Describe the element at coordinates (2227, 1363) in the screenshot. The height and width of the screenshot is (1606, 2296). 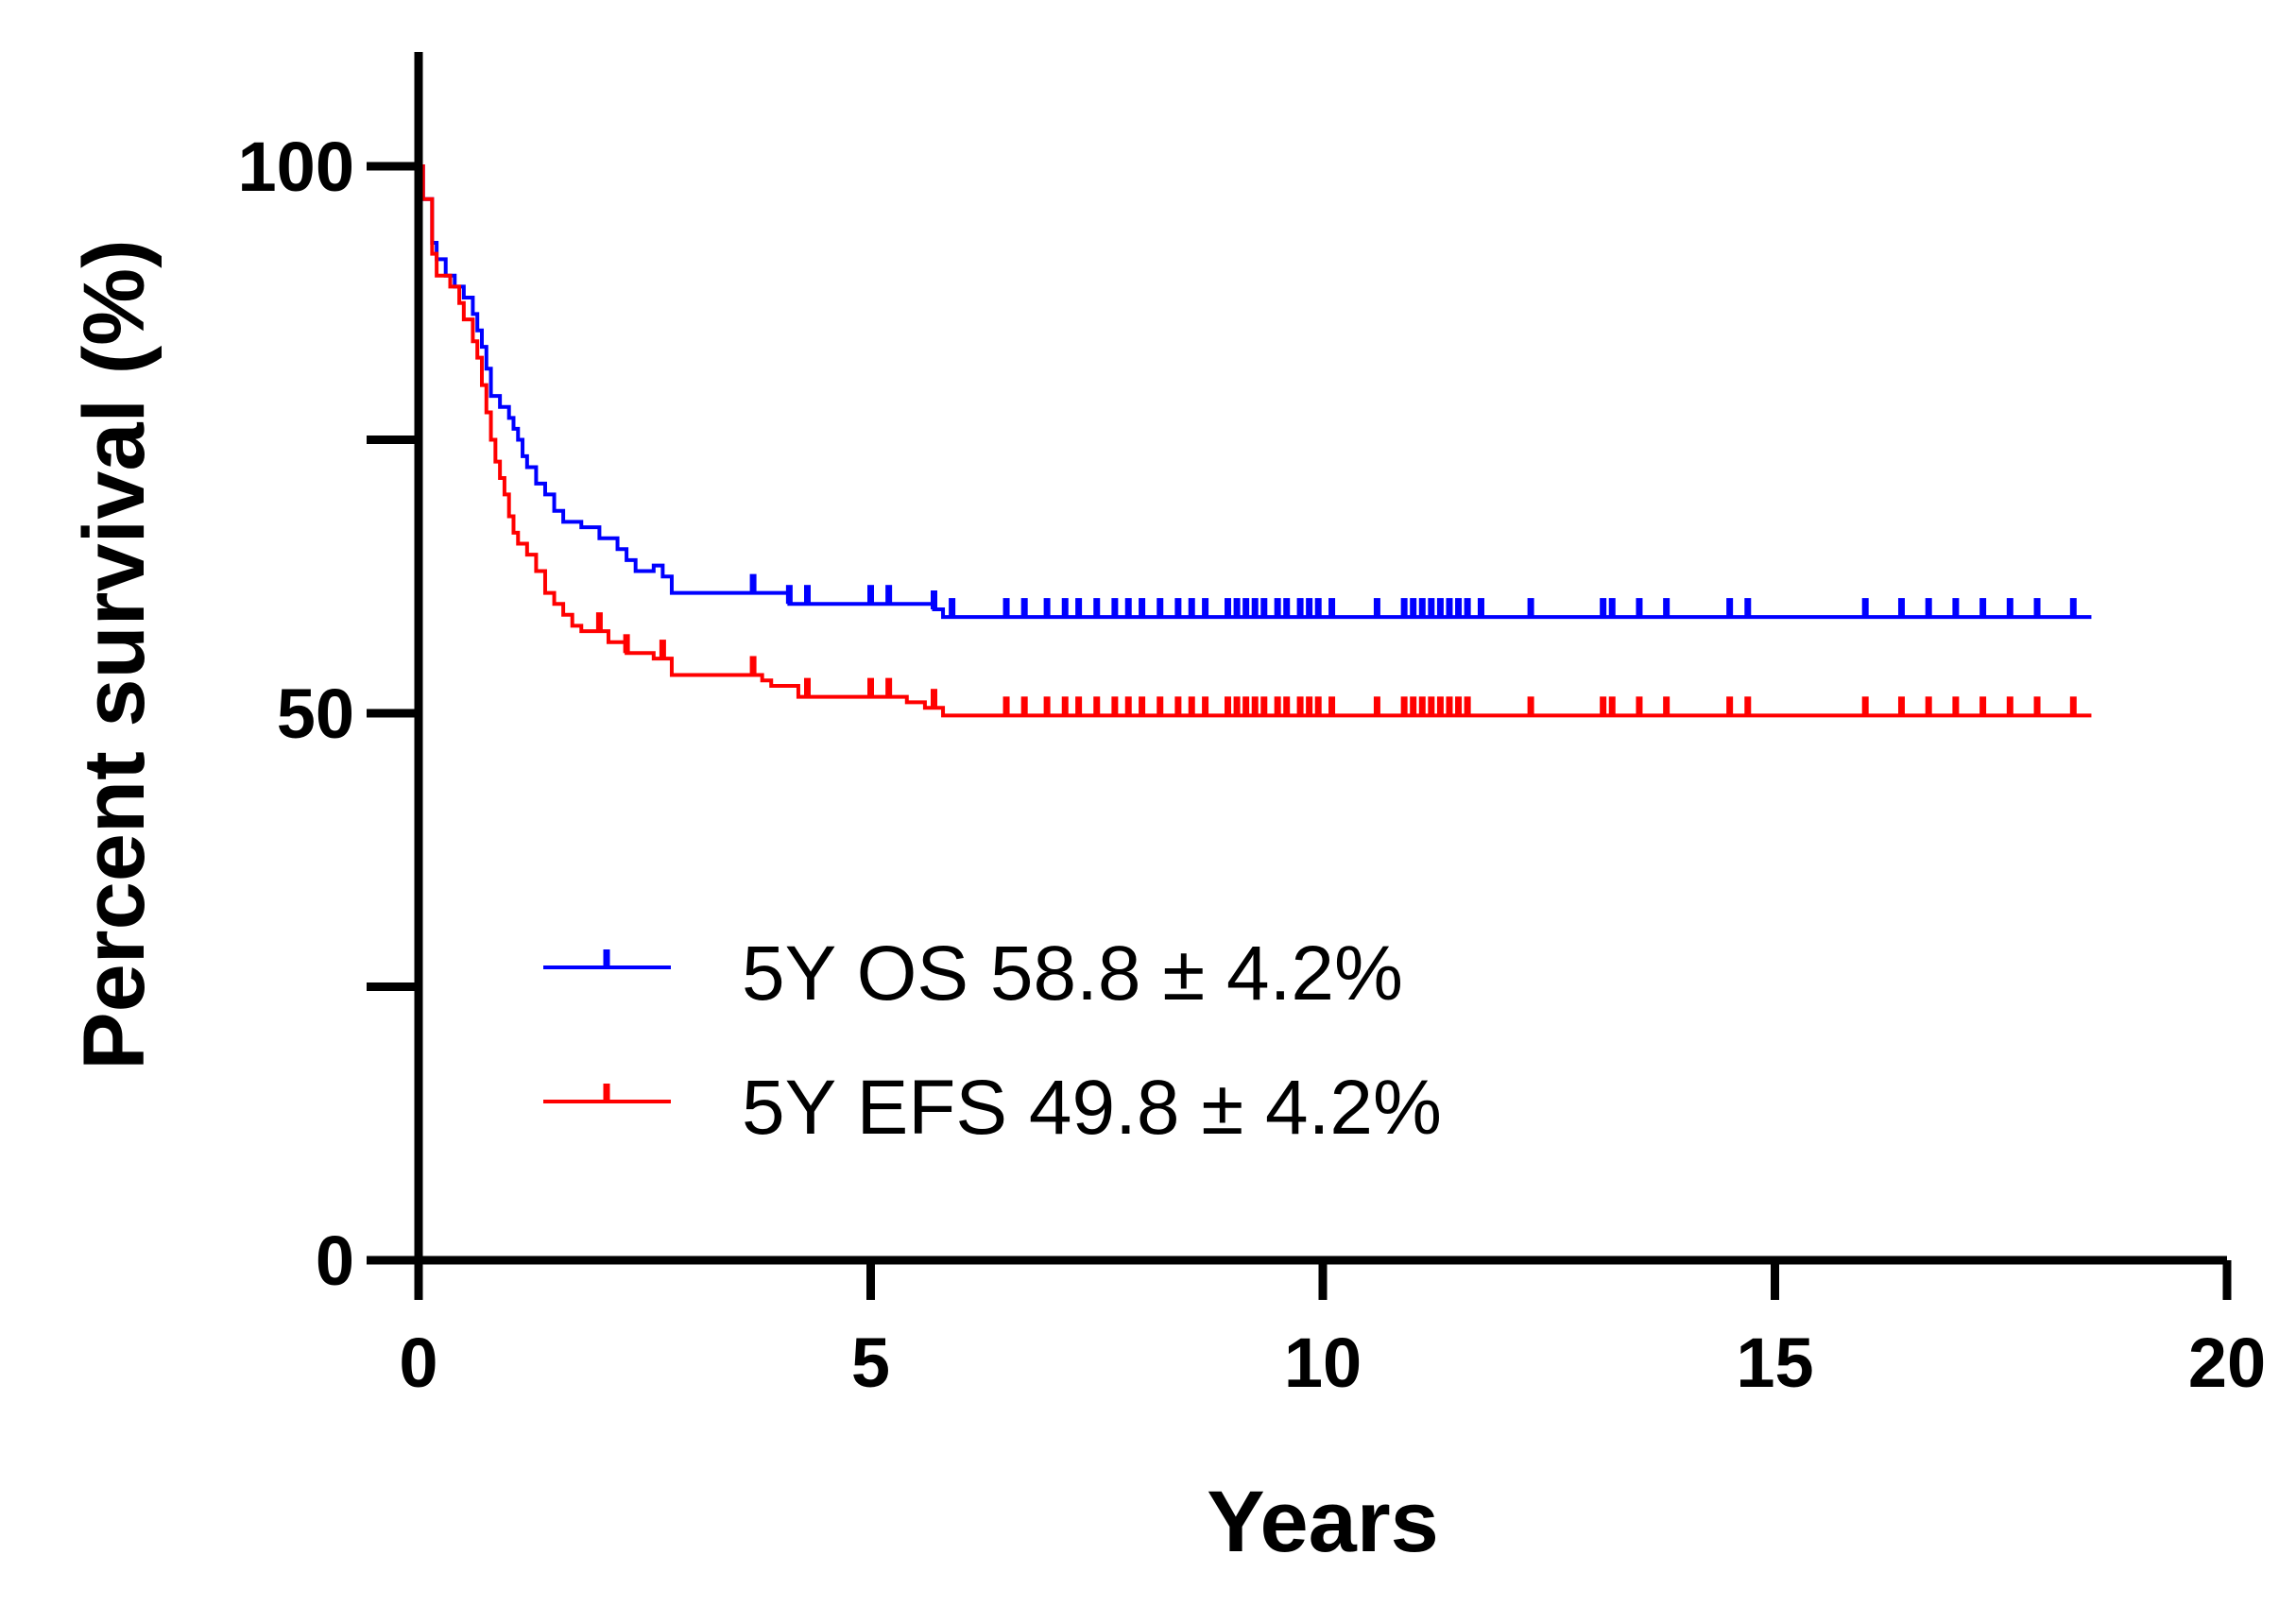
I see `x-tick-label-20: 20` at that location.